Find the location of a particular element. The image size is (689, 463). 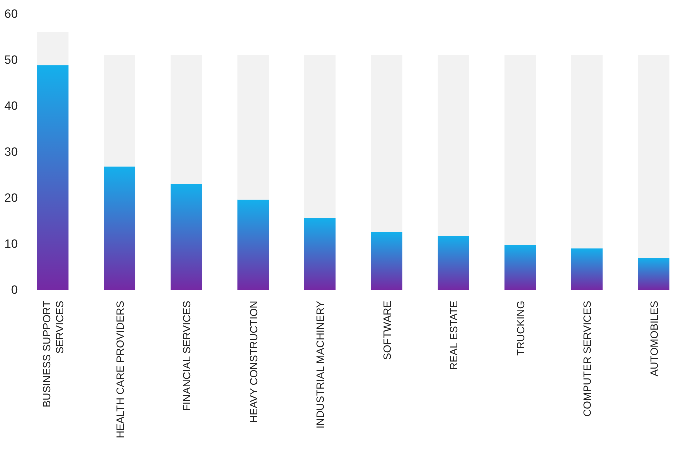

y-tick-label: 0 is located at coordinates (14, 289).